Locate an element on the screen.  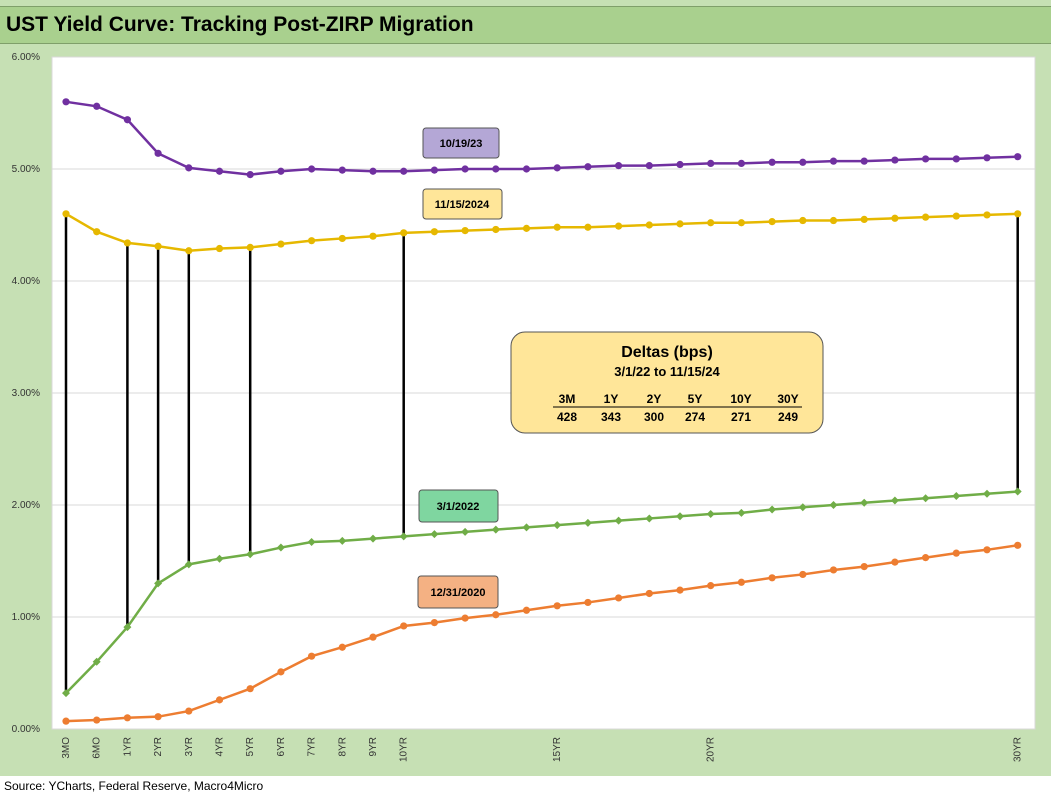
x-tick-label: 20YR is located at coordinates (711, 749).